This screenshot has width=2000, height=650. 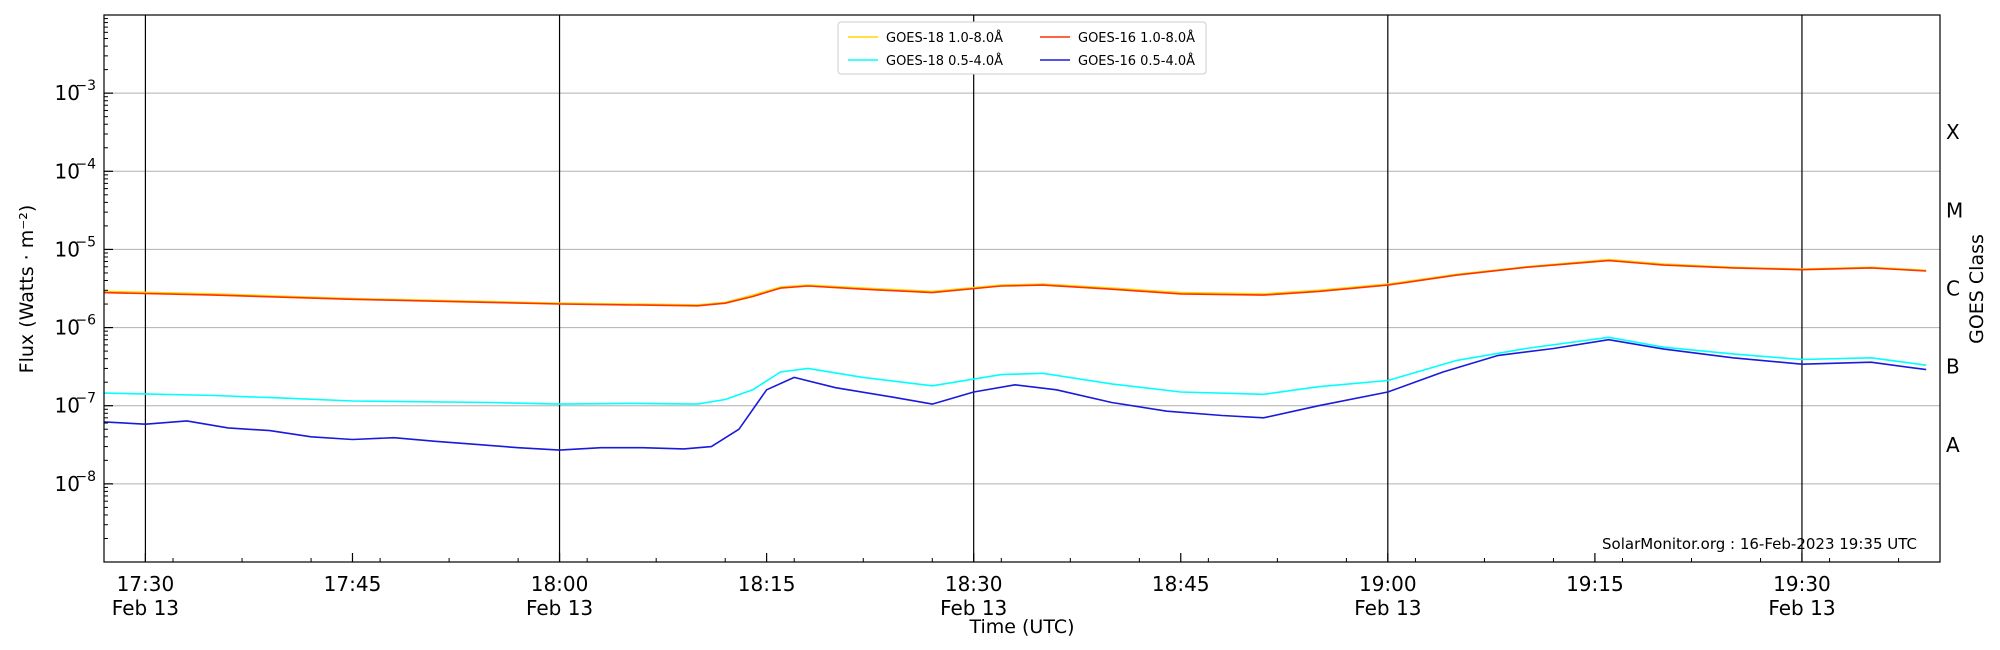 I want to click on x-tick-label: 18:30, so click(x=974, y=584).